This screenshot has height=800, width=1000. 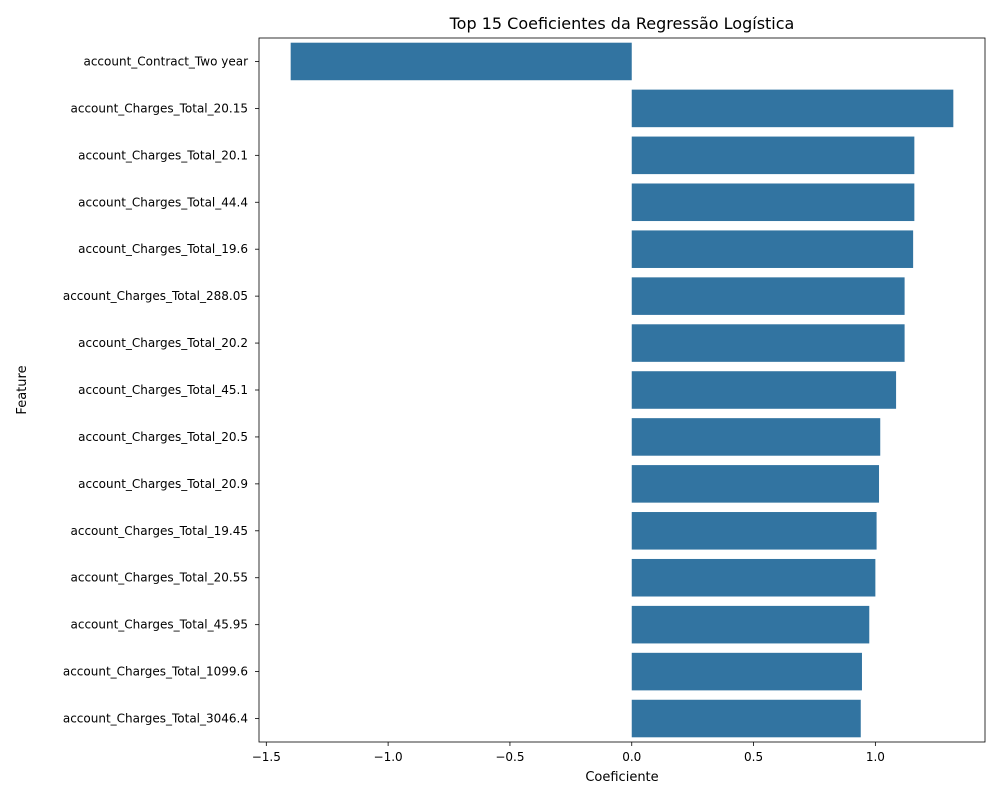 What do you see at coordinates (163, 484) in the screenshot?
I see `y-tick-label: account_Charges_Total_20.9` at bounding box center [163, 484].